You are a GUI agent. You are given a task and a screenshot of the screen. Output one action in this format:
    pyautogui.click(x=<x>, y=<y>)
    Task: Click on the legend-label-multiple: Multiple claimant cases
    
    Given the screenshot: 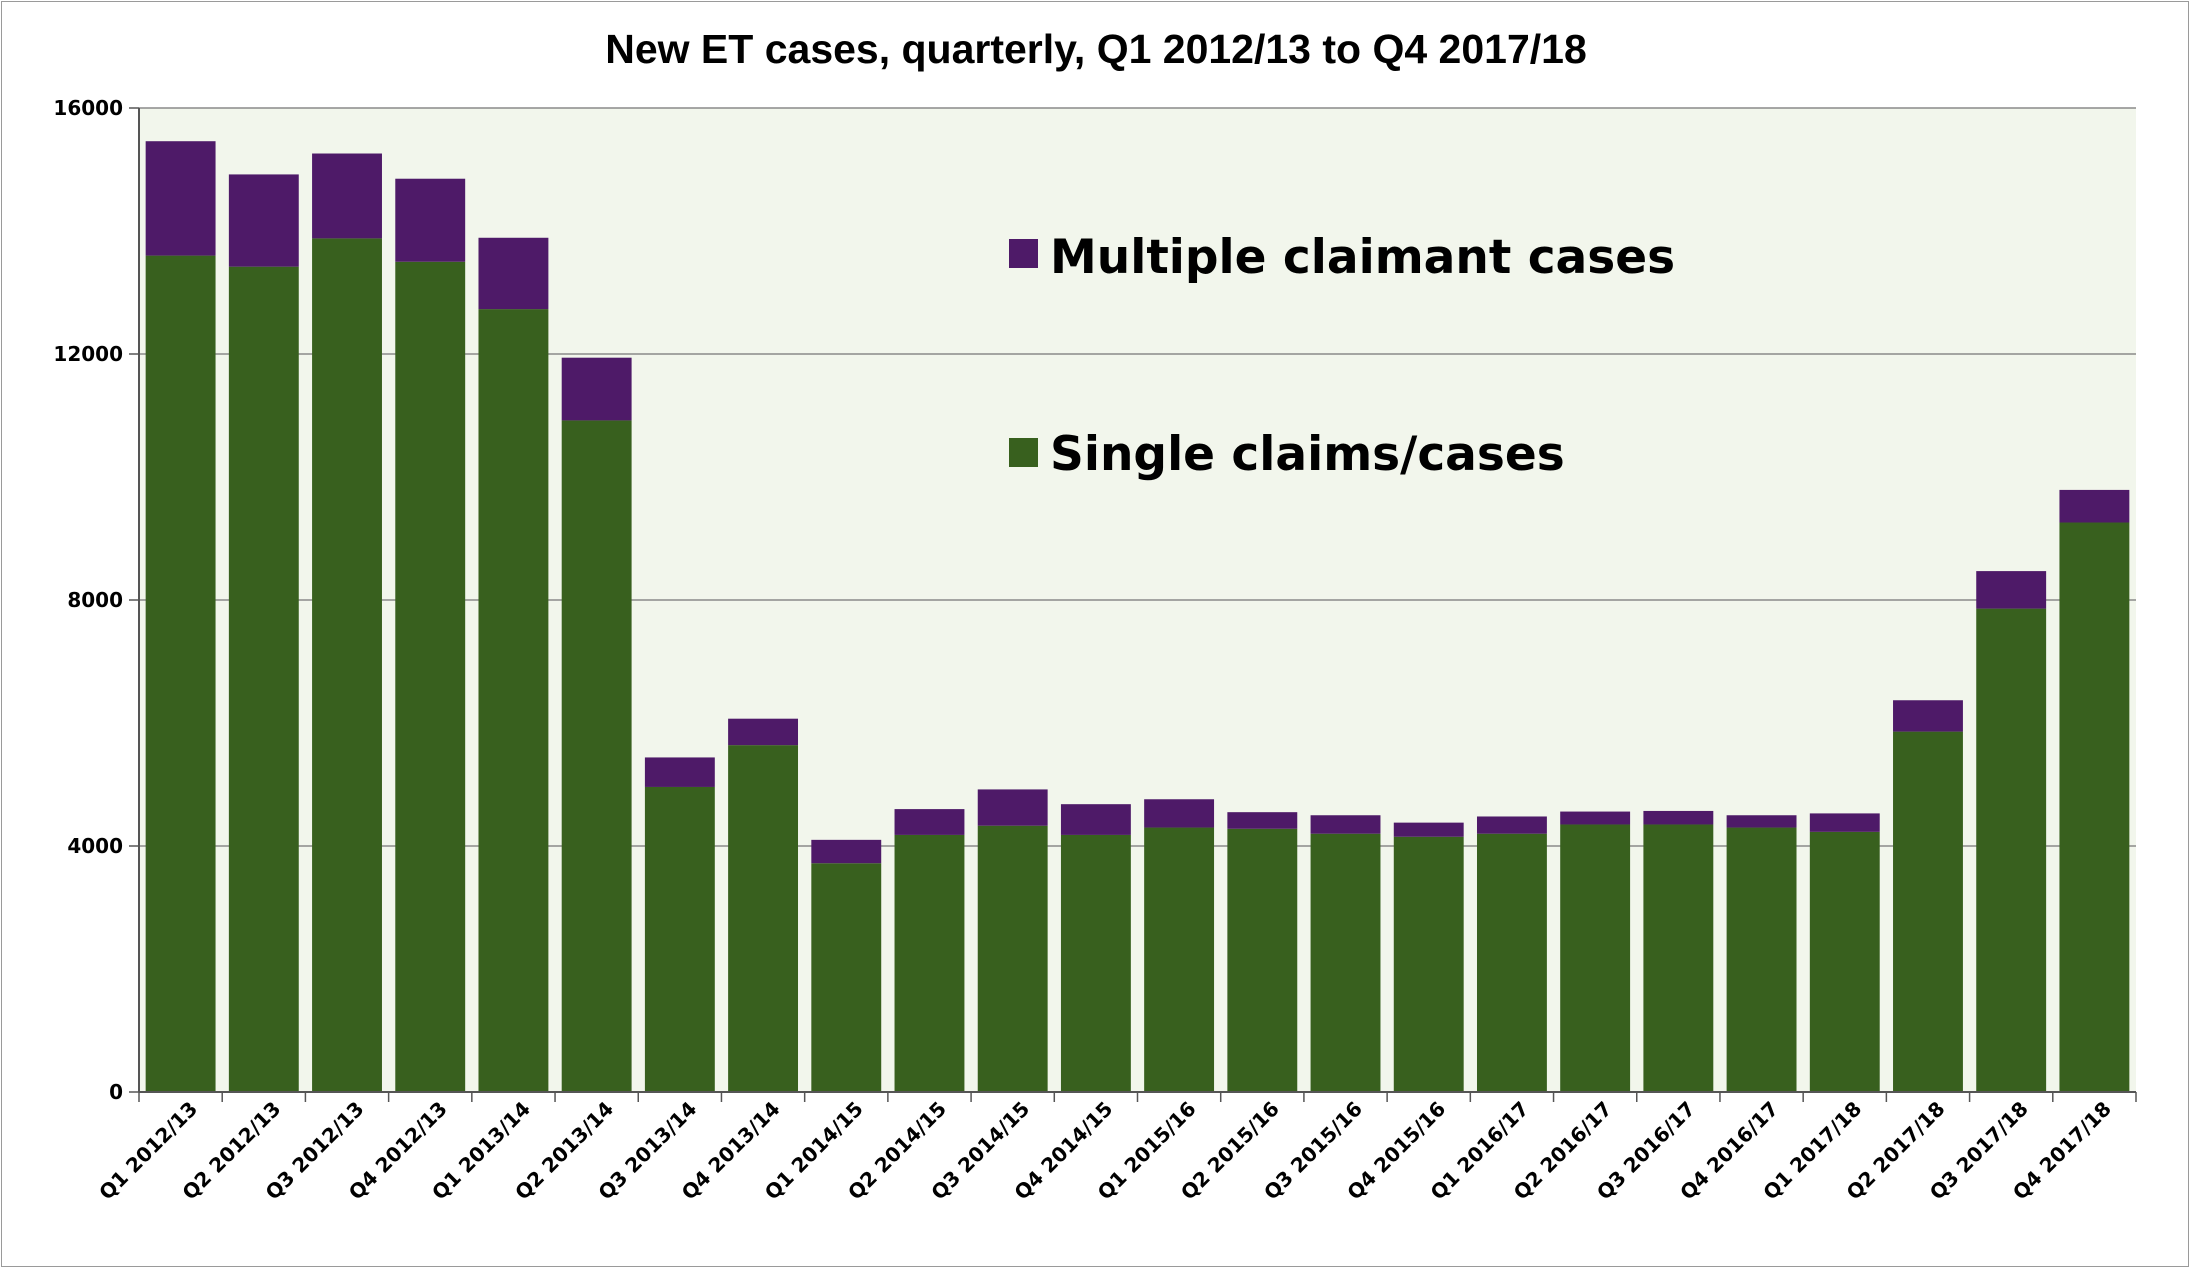 What is the action you would take?
    pyautogui.click(x=1362, y=257)
    